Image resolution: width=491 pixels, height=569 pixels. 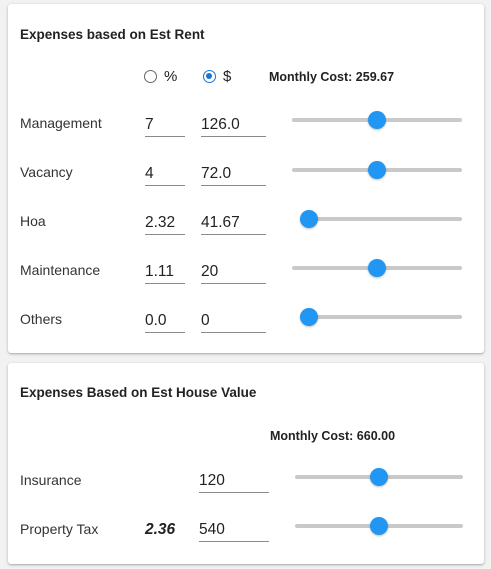 I want to click on others-slider, so click(x=381, y=317).